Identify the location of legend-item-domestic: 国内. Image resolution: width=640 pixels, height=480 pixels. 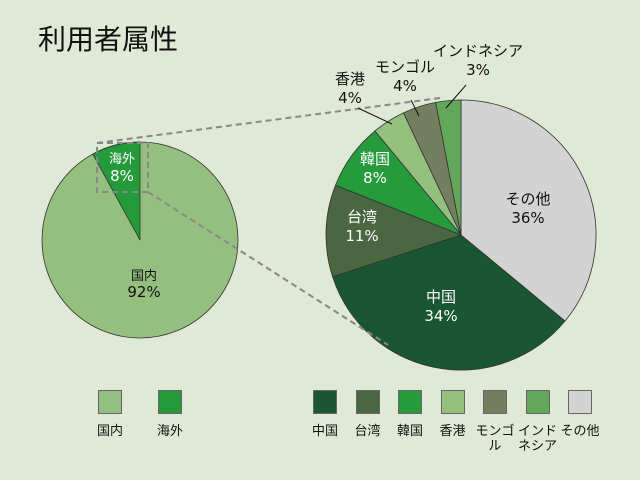
(110, 414).